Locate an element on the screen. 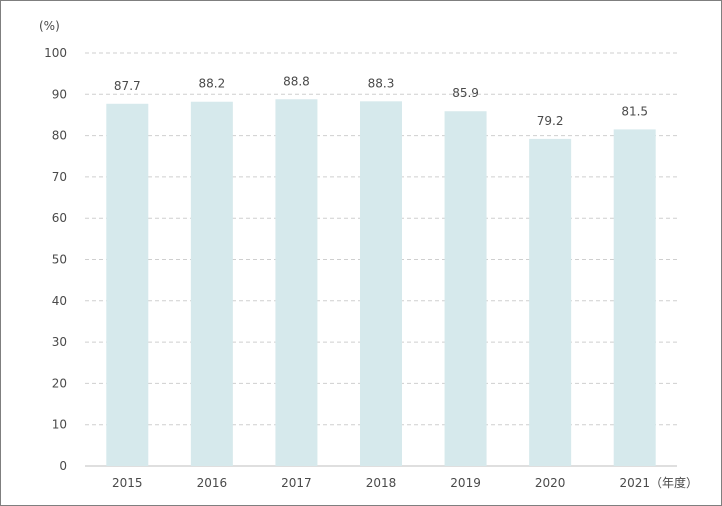 The height and width of the screenshot is (506, 722). data-label-2021: 81.5 is located at coordinates (634, 111).